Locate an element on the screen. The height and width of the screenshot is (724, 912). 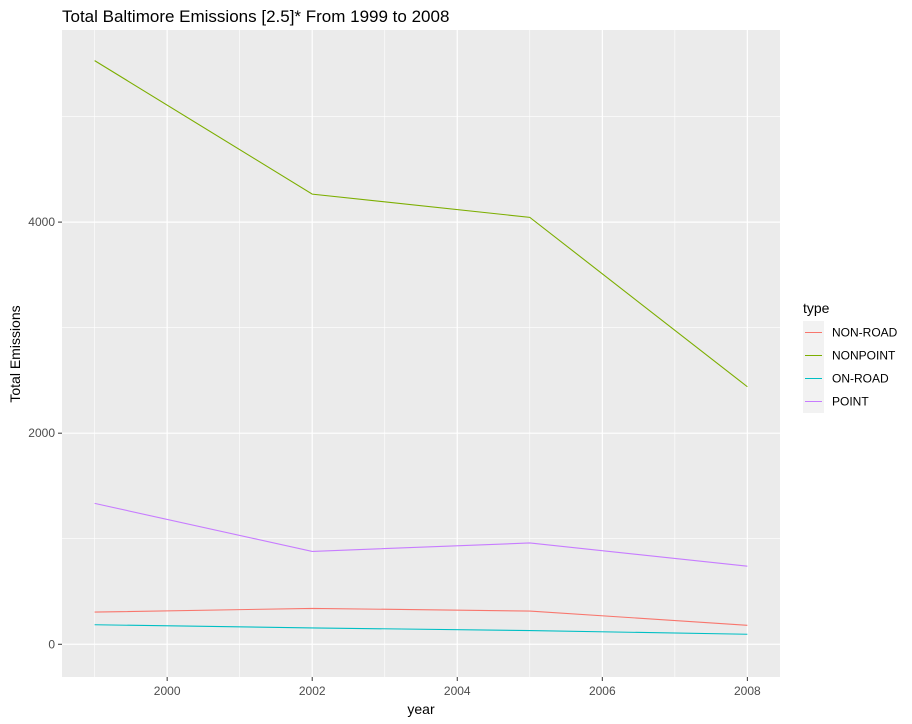
x-axis: 2000 2002 2004 2006 2008 is located at coordinates (457, 687).